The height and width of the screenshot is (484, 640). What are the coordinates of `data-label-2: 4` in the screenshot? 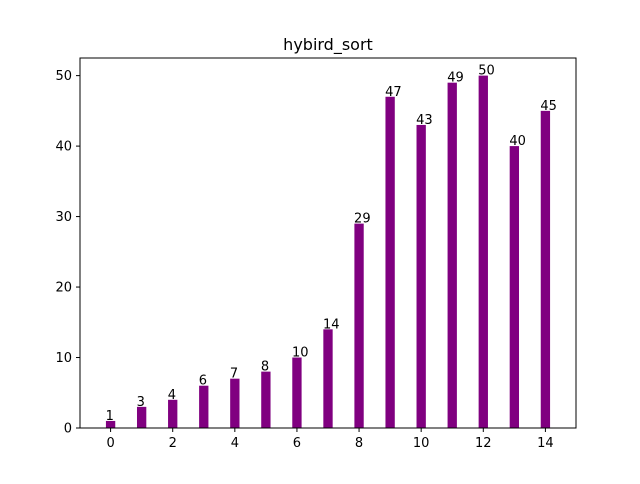 It's located at (172, 395).